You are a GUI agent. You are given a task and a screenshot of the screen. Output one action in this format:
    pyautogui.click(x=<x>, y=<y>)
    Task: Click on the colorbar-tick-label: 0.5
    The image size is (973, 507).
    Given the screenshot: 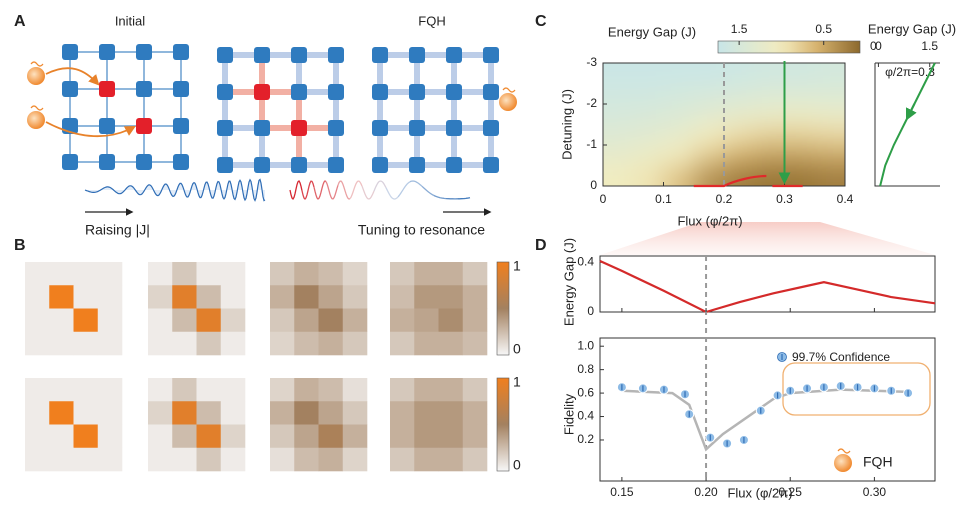 What is the action you would take?
    pyautogui.click(x=823, y=29)
    